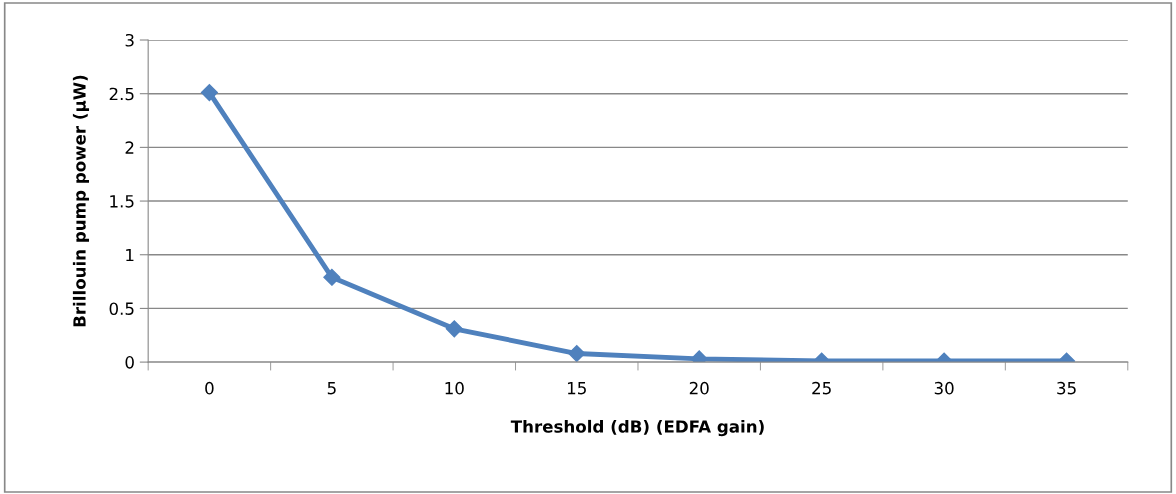 Image resolution: width=1176 pixels, height=494 pixels. What do you see at coordinates (699, 388) in the screenshot?
I see `x-tick-label: 20` at bounding box center [699, 388].